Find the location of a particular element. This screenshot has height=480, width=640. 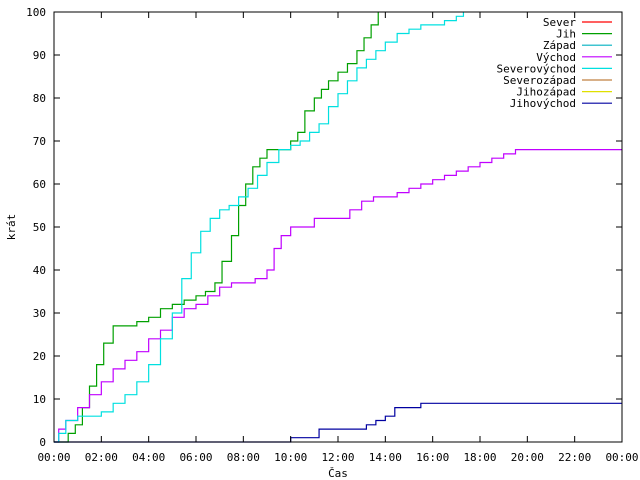

y-axis-label: krát is located at coordinates (11, 227).